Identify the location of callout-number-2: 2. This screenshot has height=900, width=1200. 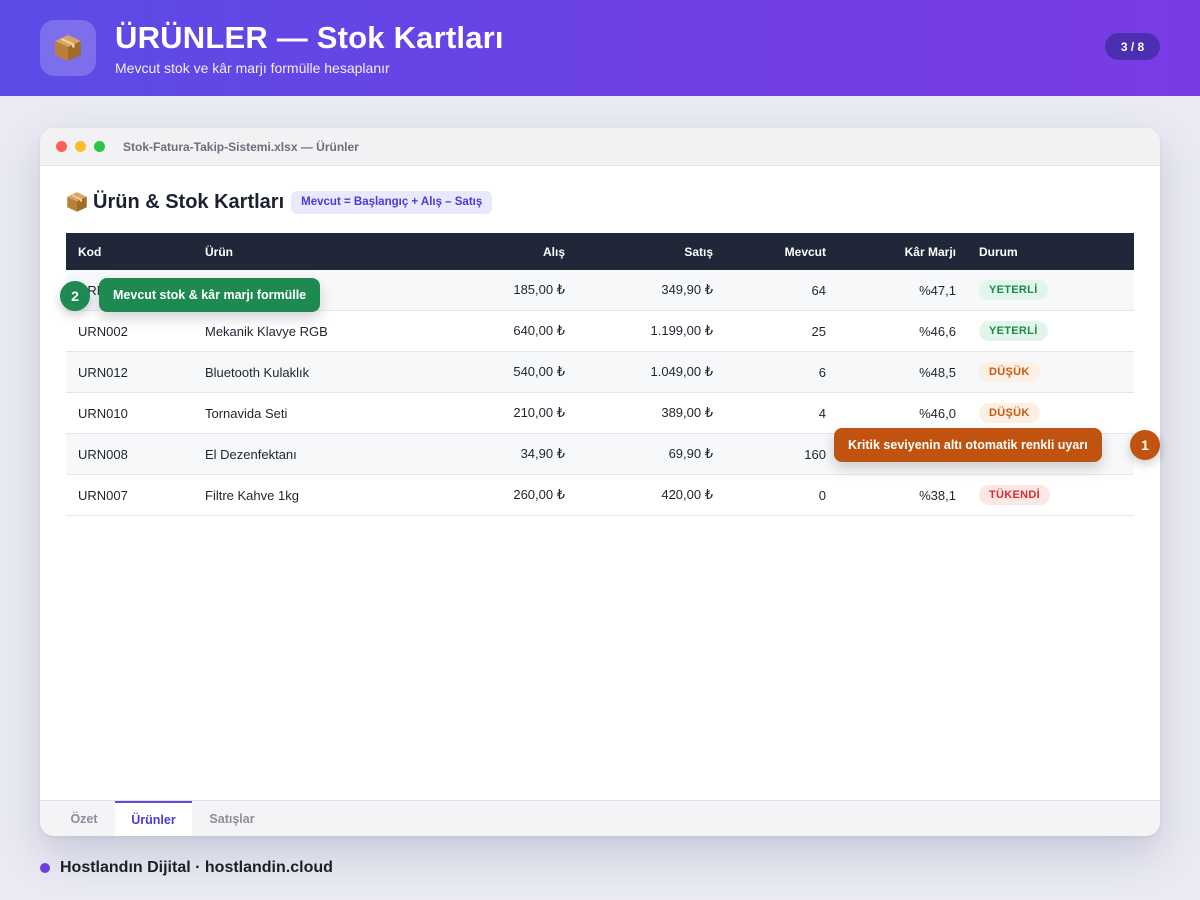
(75, 296).